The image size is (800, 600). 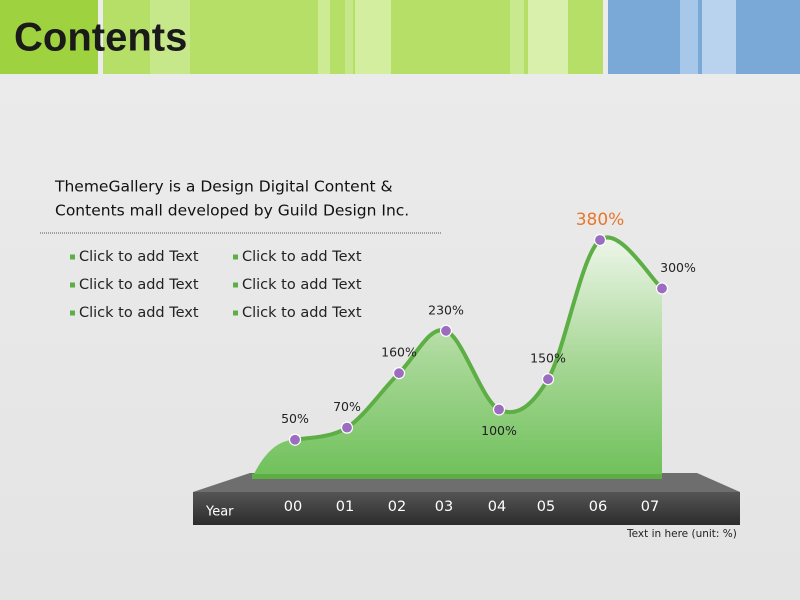 What do you see at coordinates (397, 507) in the screenshot?
I see `x-tick-label: 02` at bounding box center [397, 507].